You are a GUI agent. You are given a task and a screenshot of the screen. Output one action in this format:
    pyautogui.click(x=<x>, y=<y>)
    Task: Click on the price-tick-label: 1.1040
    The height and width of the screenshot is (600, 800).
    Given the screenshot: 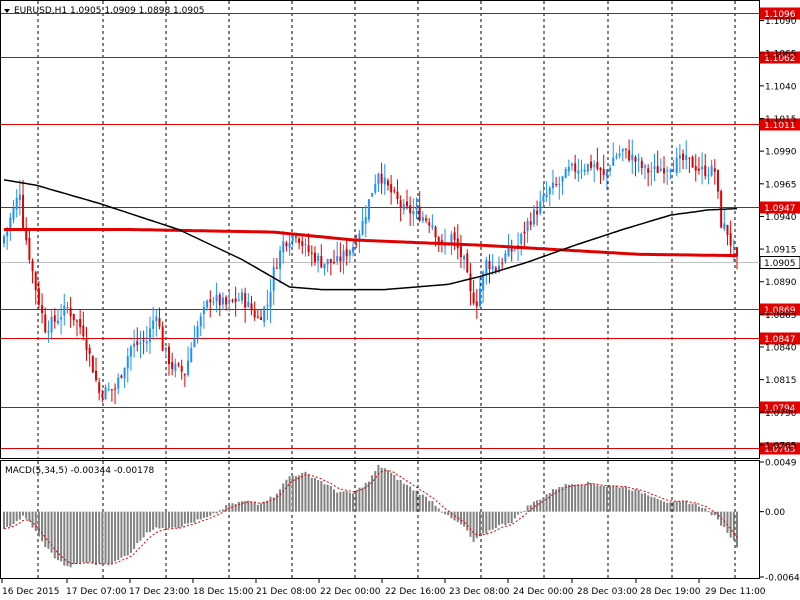 What is the action you would take?
    pyautogui.click(x=781, y=87)
    